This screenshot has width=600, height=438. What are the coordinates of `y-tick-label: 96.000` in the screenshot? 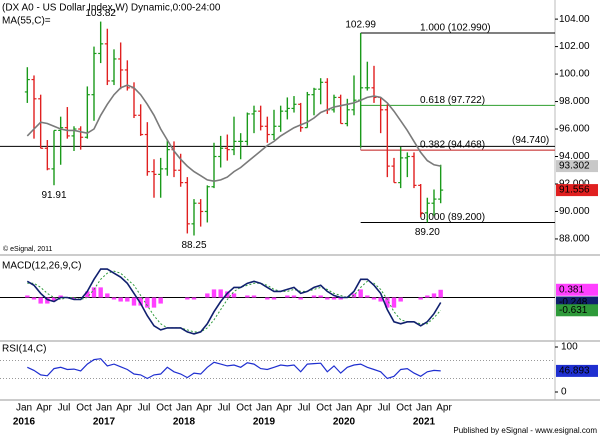 It's located at (574, 129).